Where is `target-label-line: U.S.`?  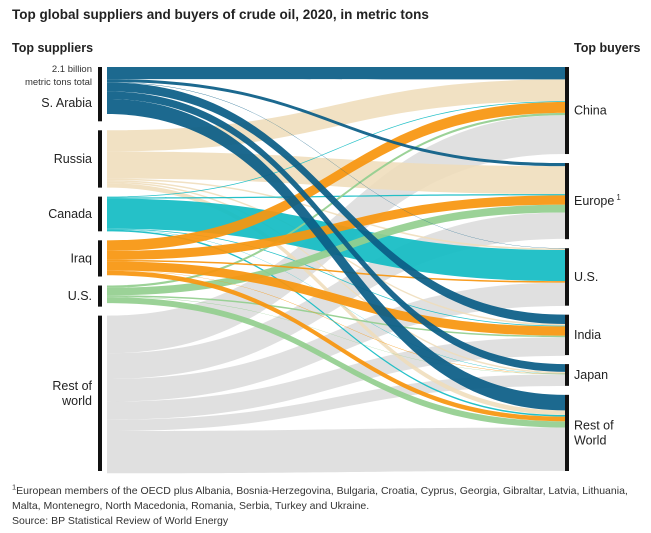 target-label-line: U.S. is located at coordinates (586, 277).